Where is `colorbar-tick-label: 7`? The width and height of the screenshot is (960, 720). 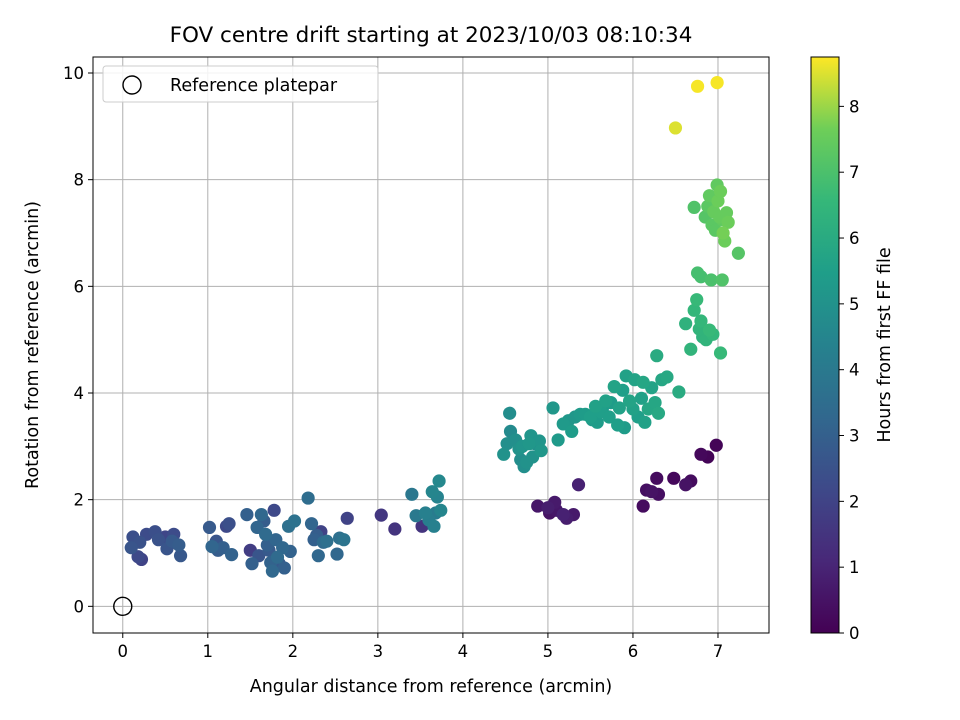 colorbar-tick-label: 7 is located at coordinates (854, 172).